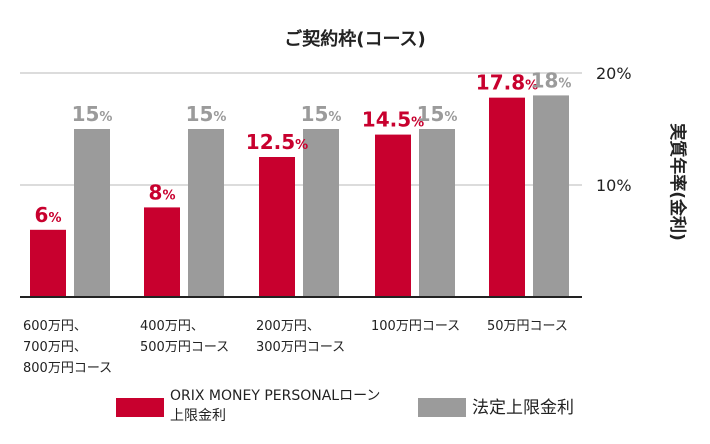 This screenshot has height=444, width=710. What do you see at coordinates (68, 347) in the screenshot?
I see `category-label-0: 600万円、 700万円、 800万円コース` at bounding box center [68, 347].